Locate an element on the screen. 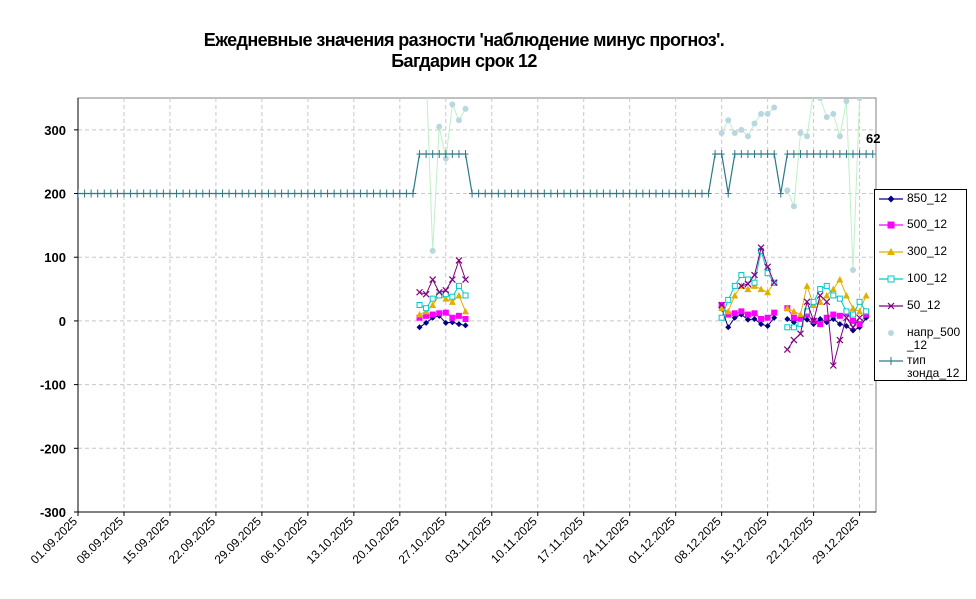 The image size is (976, 599). y-tick-label: 0 is located at coordinates (62, 321).